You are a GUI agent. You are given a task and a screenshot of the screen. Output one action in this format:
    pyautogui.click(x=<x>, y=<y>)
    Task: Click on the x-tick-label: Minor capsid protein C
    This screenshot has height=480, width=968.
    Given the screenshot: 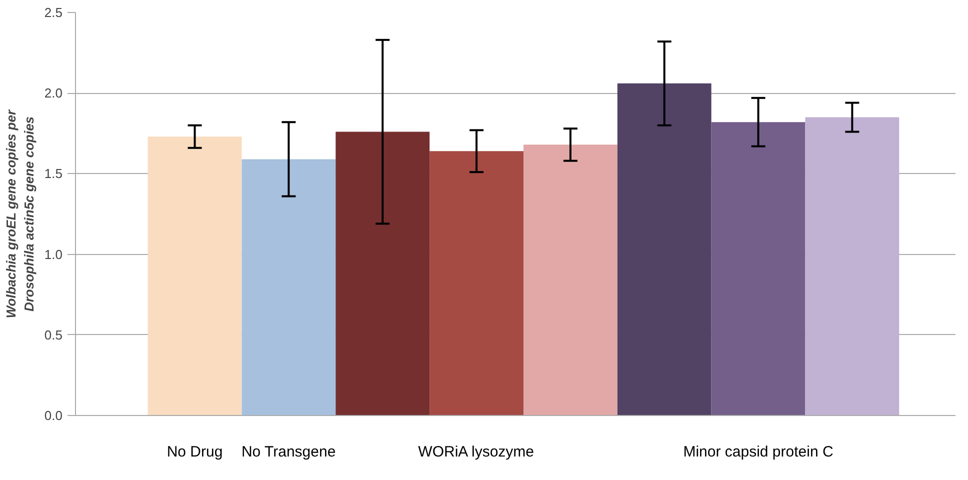 What is the action you would take?
    pyautogui.click(x=758, y=452)
    